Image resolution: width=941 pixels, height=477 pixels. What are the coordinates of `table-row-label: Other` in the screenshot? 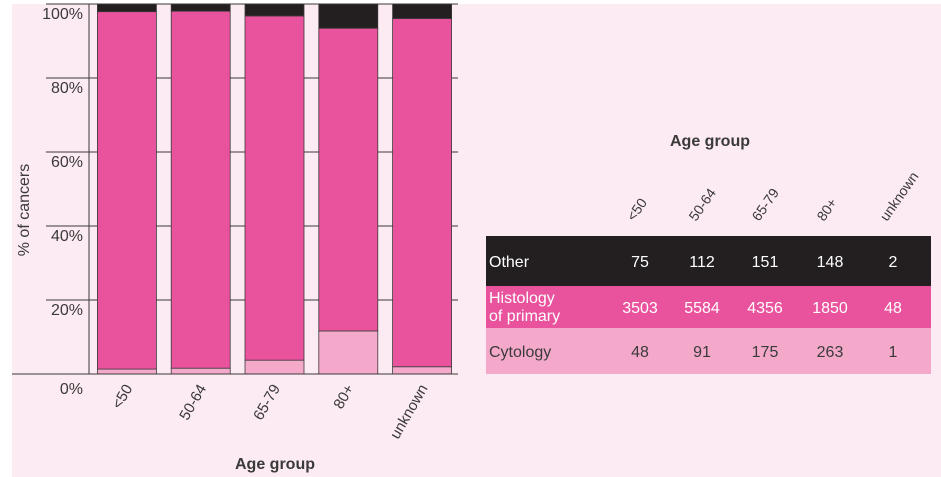 It's located at (509, 262).